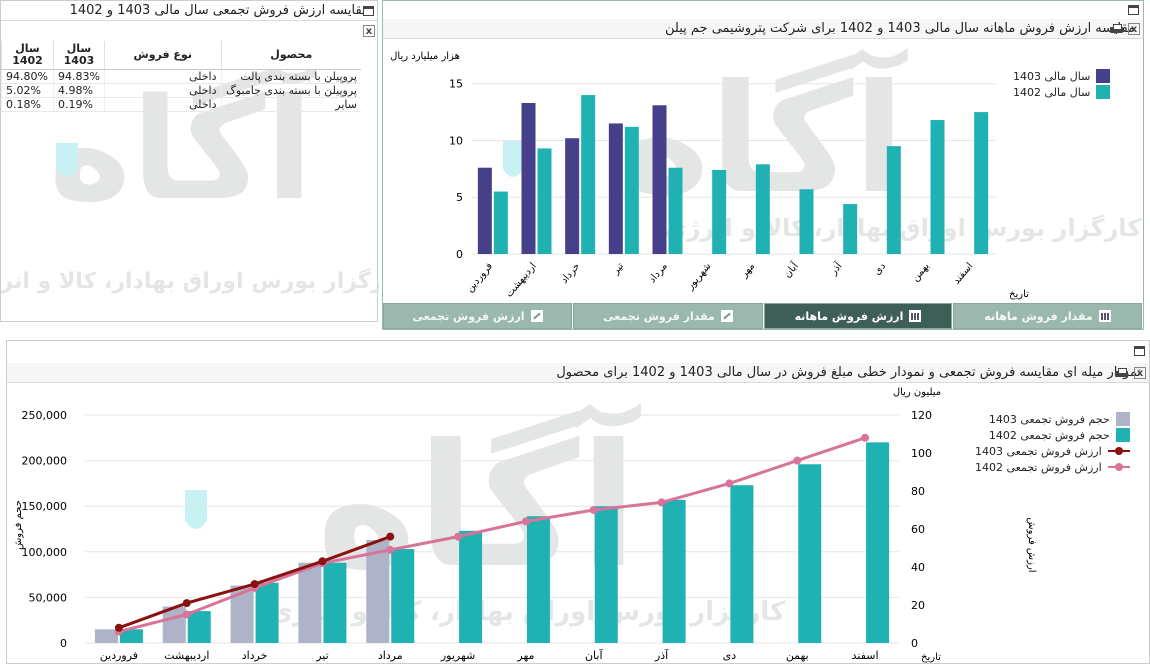 This screenshot has height=664, width=1150. I want to click on product-cell: پروپیلن با بسته بندی جامبوگ, so click(290, 90).